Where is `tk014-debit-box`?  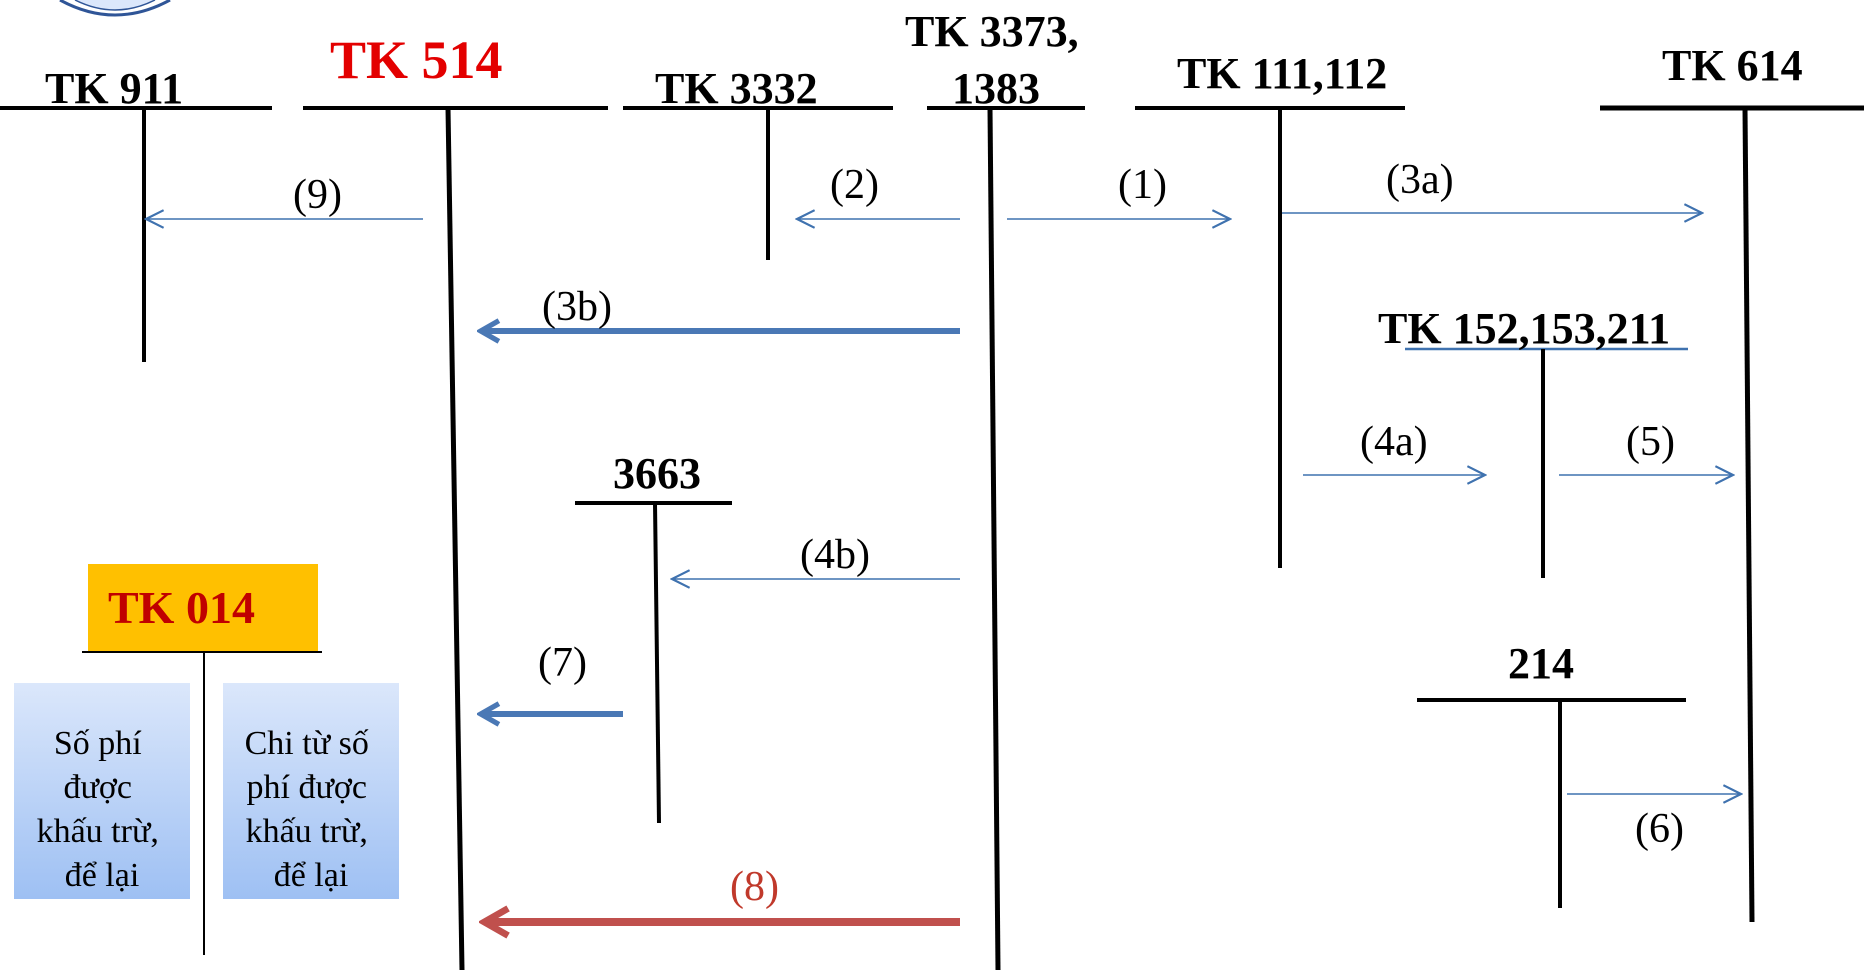
tk014-debit-box is located at coordinates (102, 791).